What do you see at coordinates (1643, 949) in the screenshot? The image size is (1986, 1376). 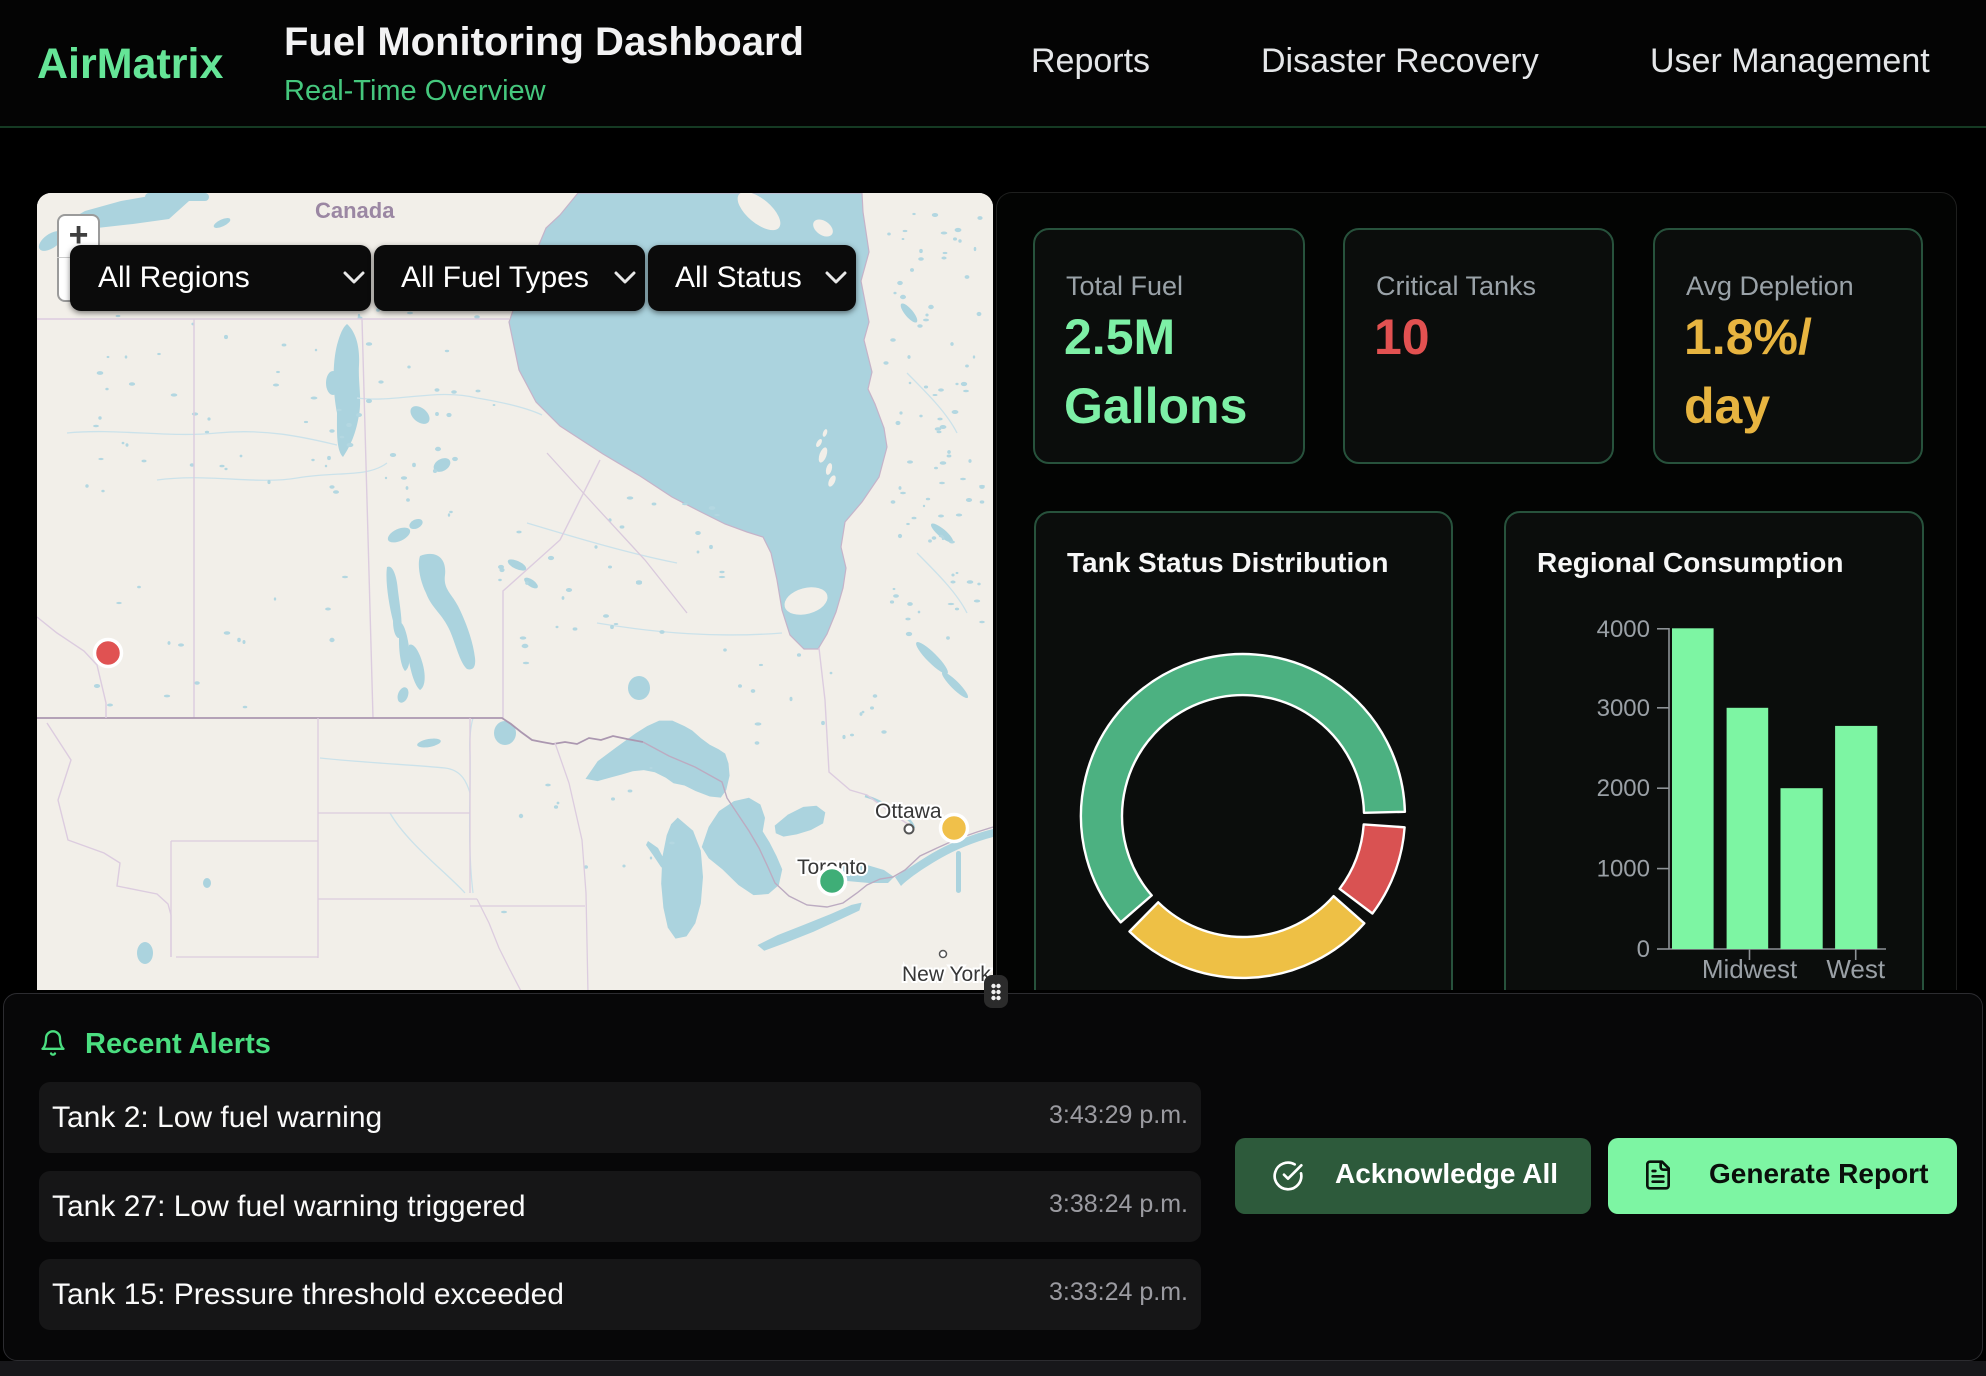 I see `svg-text: 0` at bounding box center [1643, 949].